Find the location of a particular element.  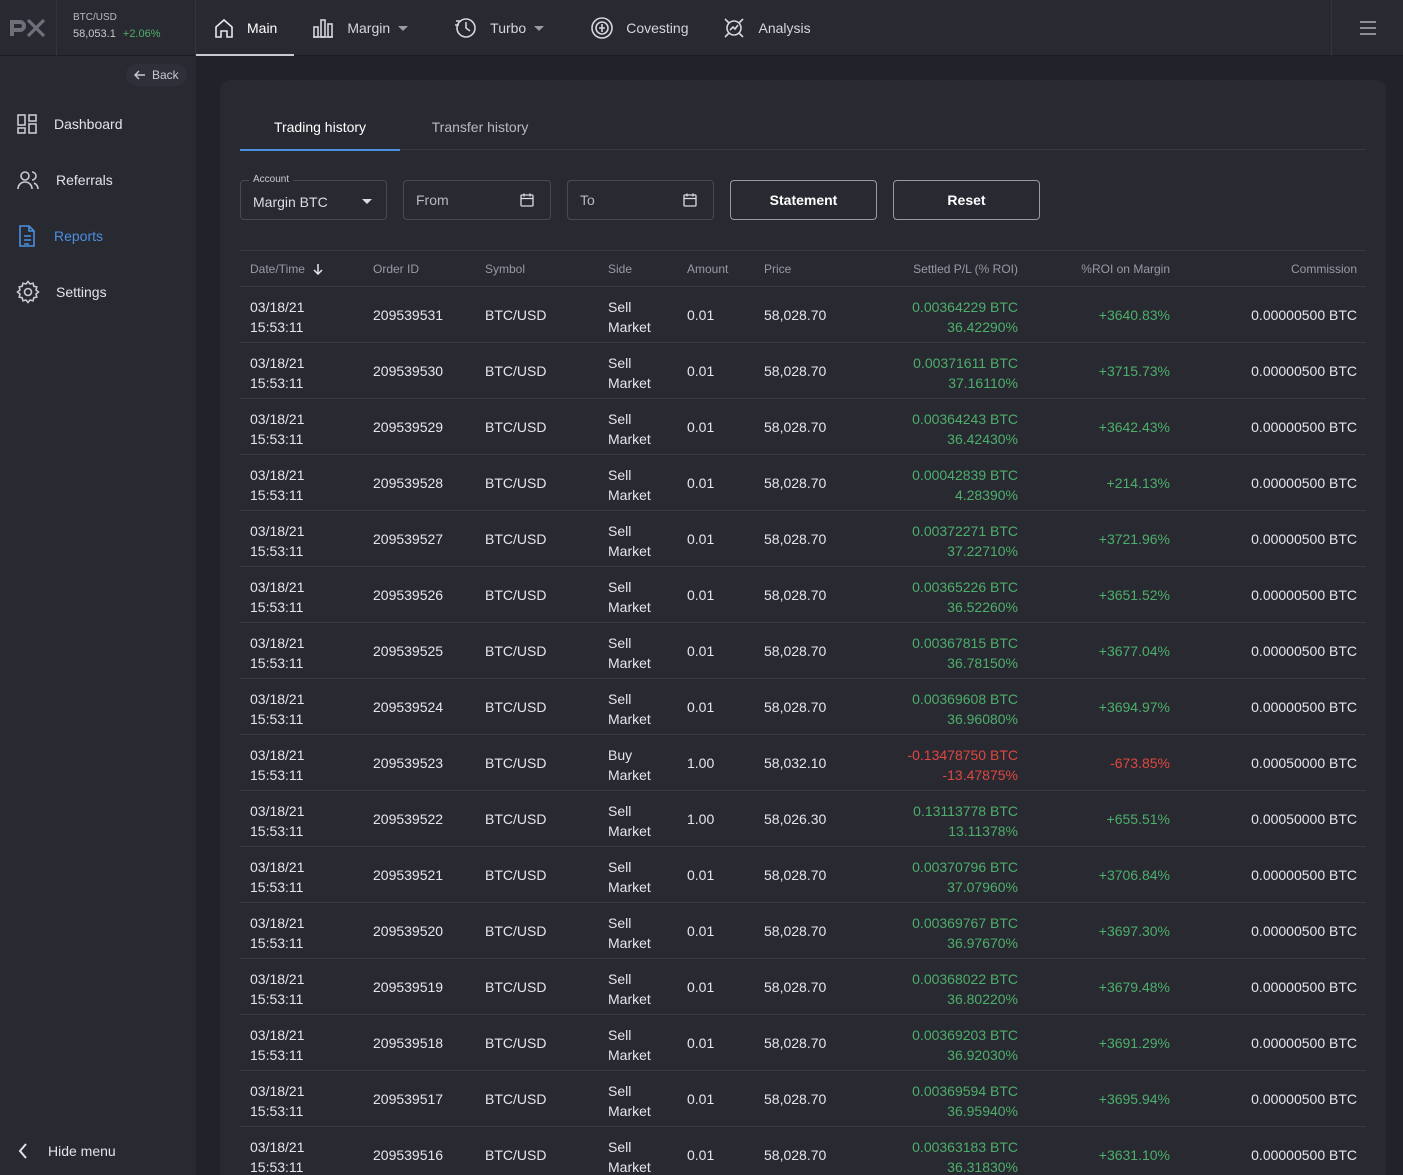

from-date-field: From is located at coordinates (477, 200).